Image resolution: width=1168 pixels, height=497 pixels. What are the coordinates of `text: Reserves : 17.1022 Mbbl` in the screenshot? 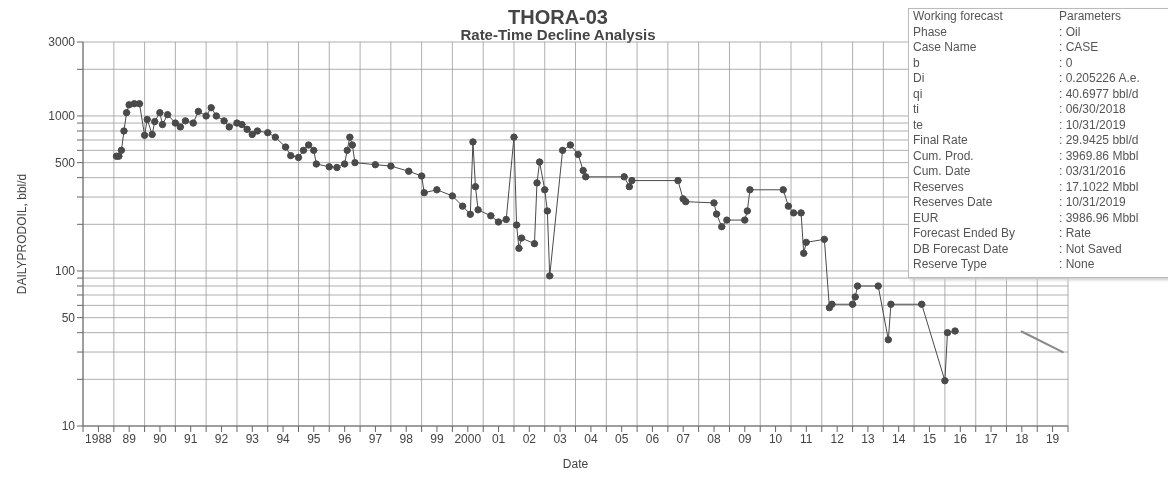 It's located at (1026, 186).